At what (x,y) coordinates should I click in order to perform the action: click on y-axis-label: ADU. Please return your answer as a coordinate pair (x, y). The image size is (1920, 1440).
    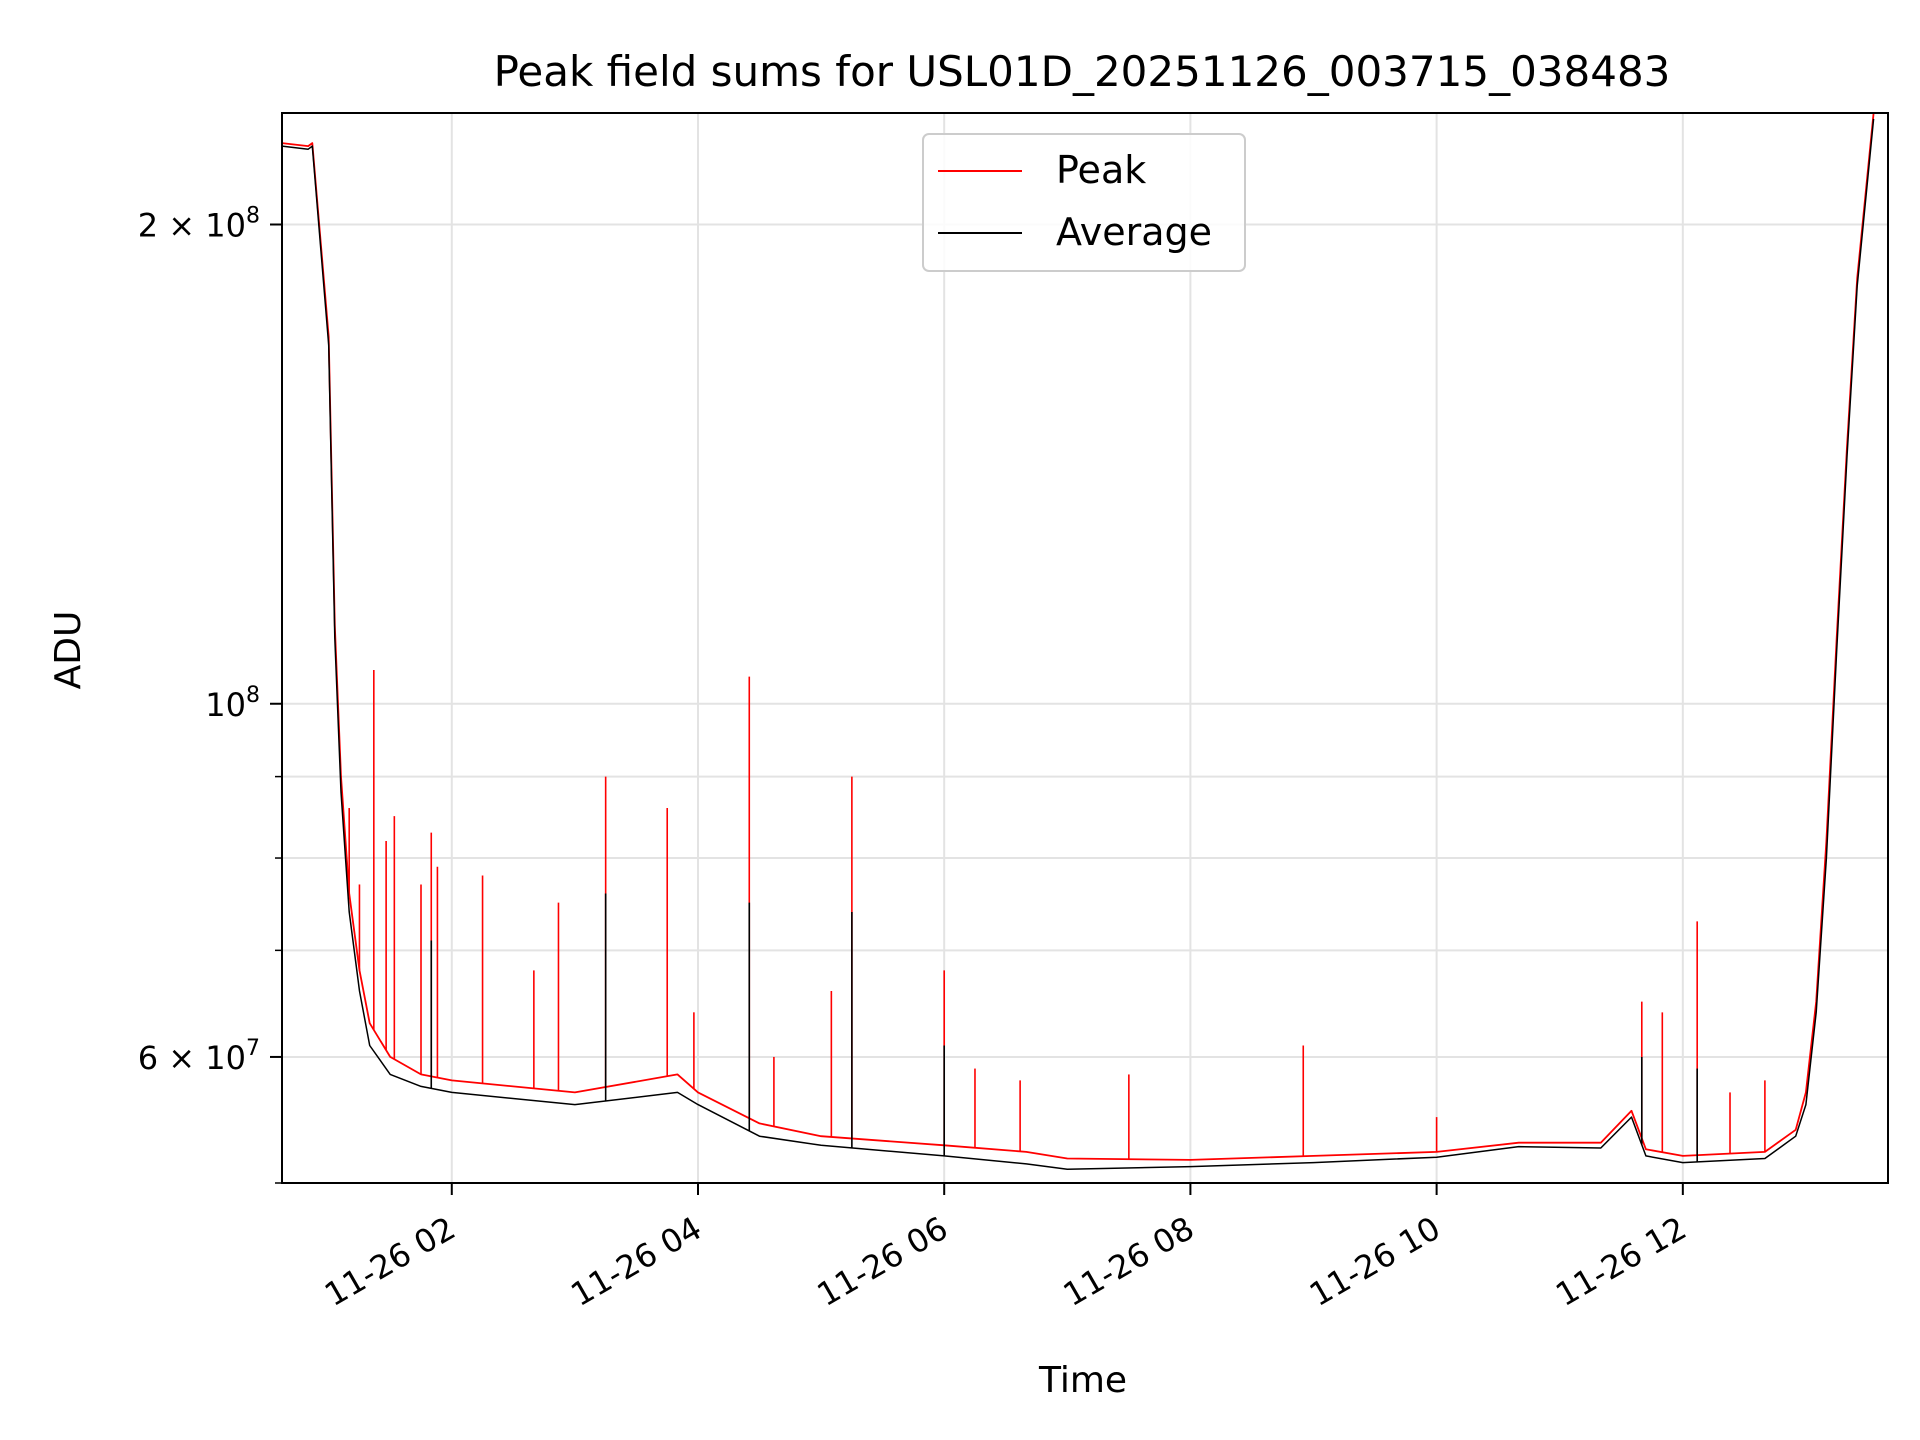
    Looking at the image, I should click on (68, 650).